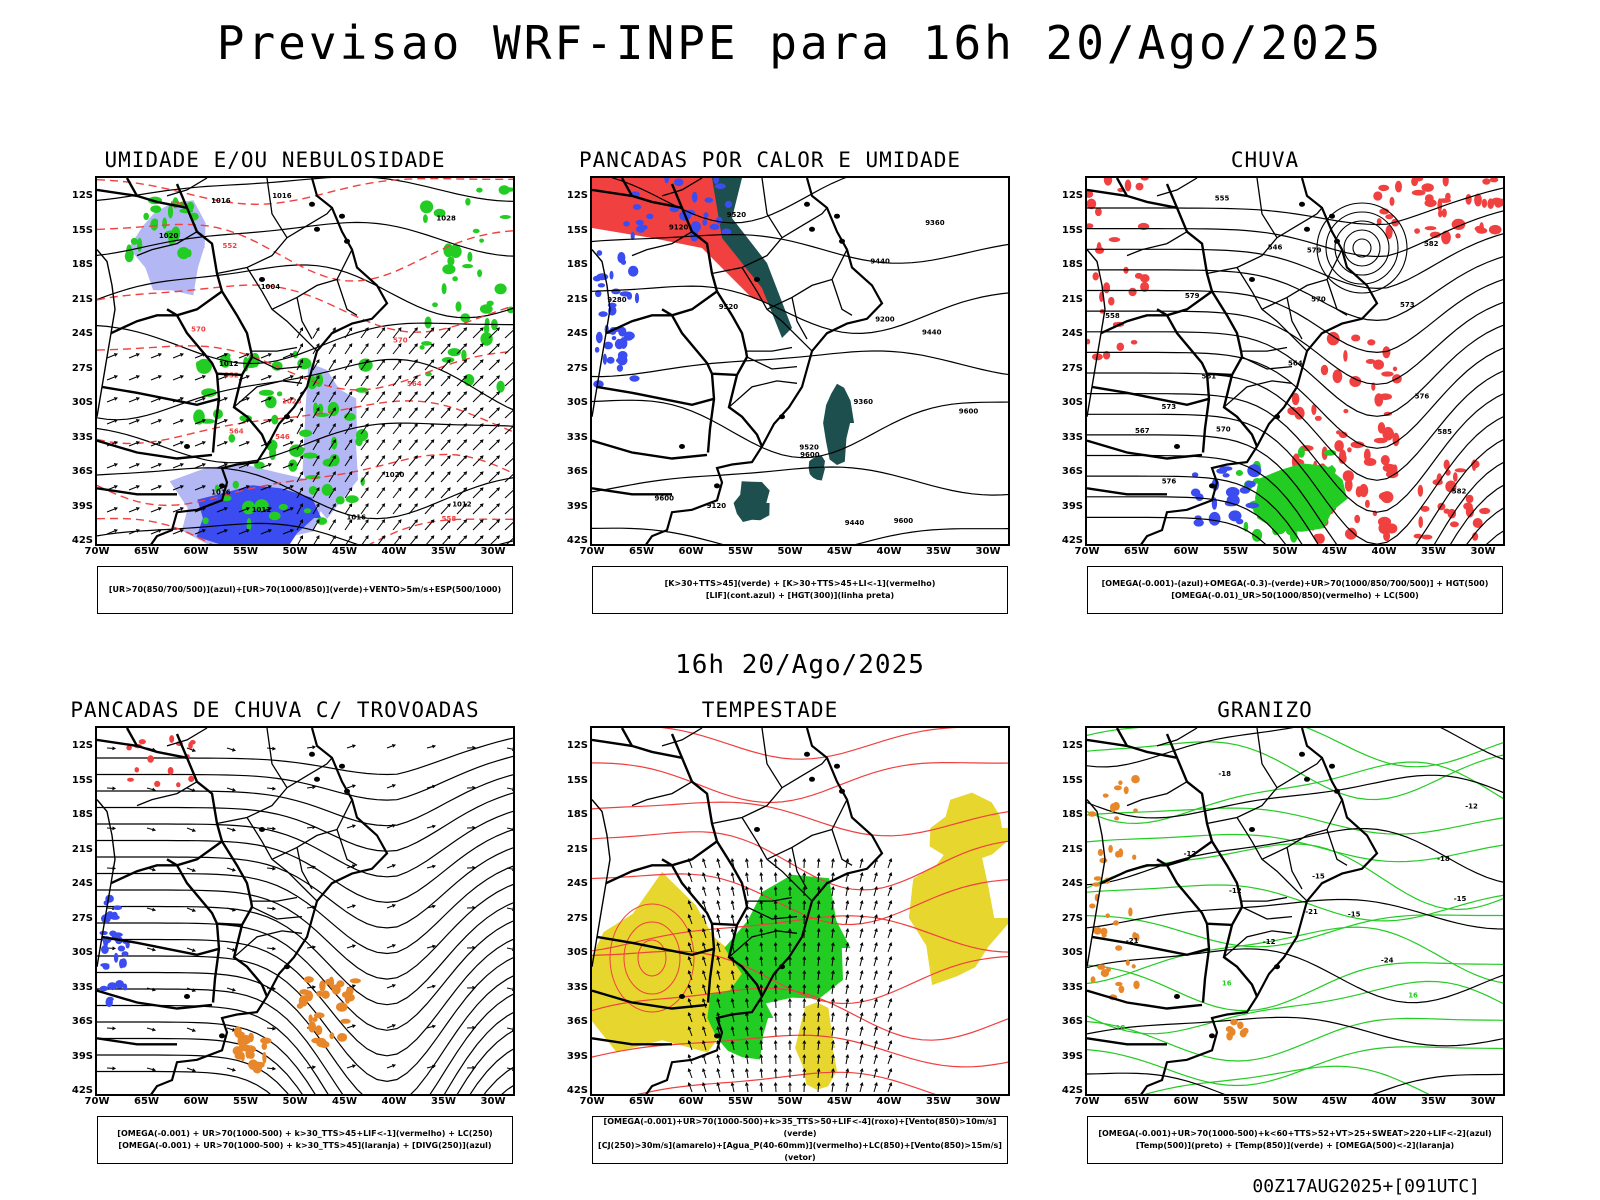 The width and height of the screenshot is (1600, 1200). Describe the element at coordinates (809, 744) in the screenshot. I see `streamline-red` at that location.